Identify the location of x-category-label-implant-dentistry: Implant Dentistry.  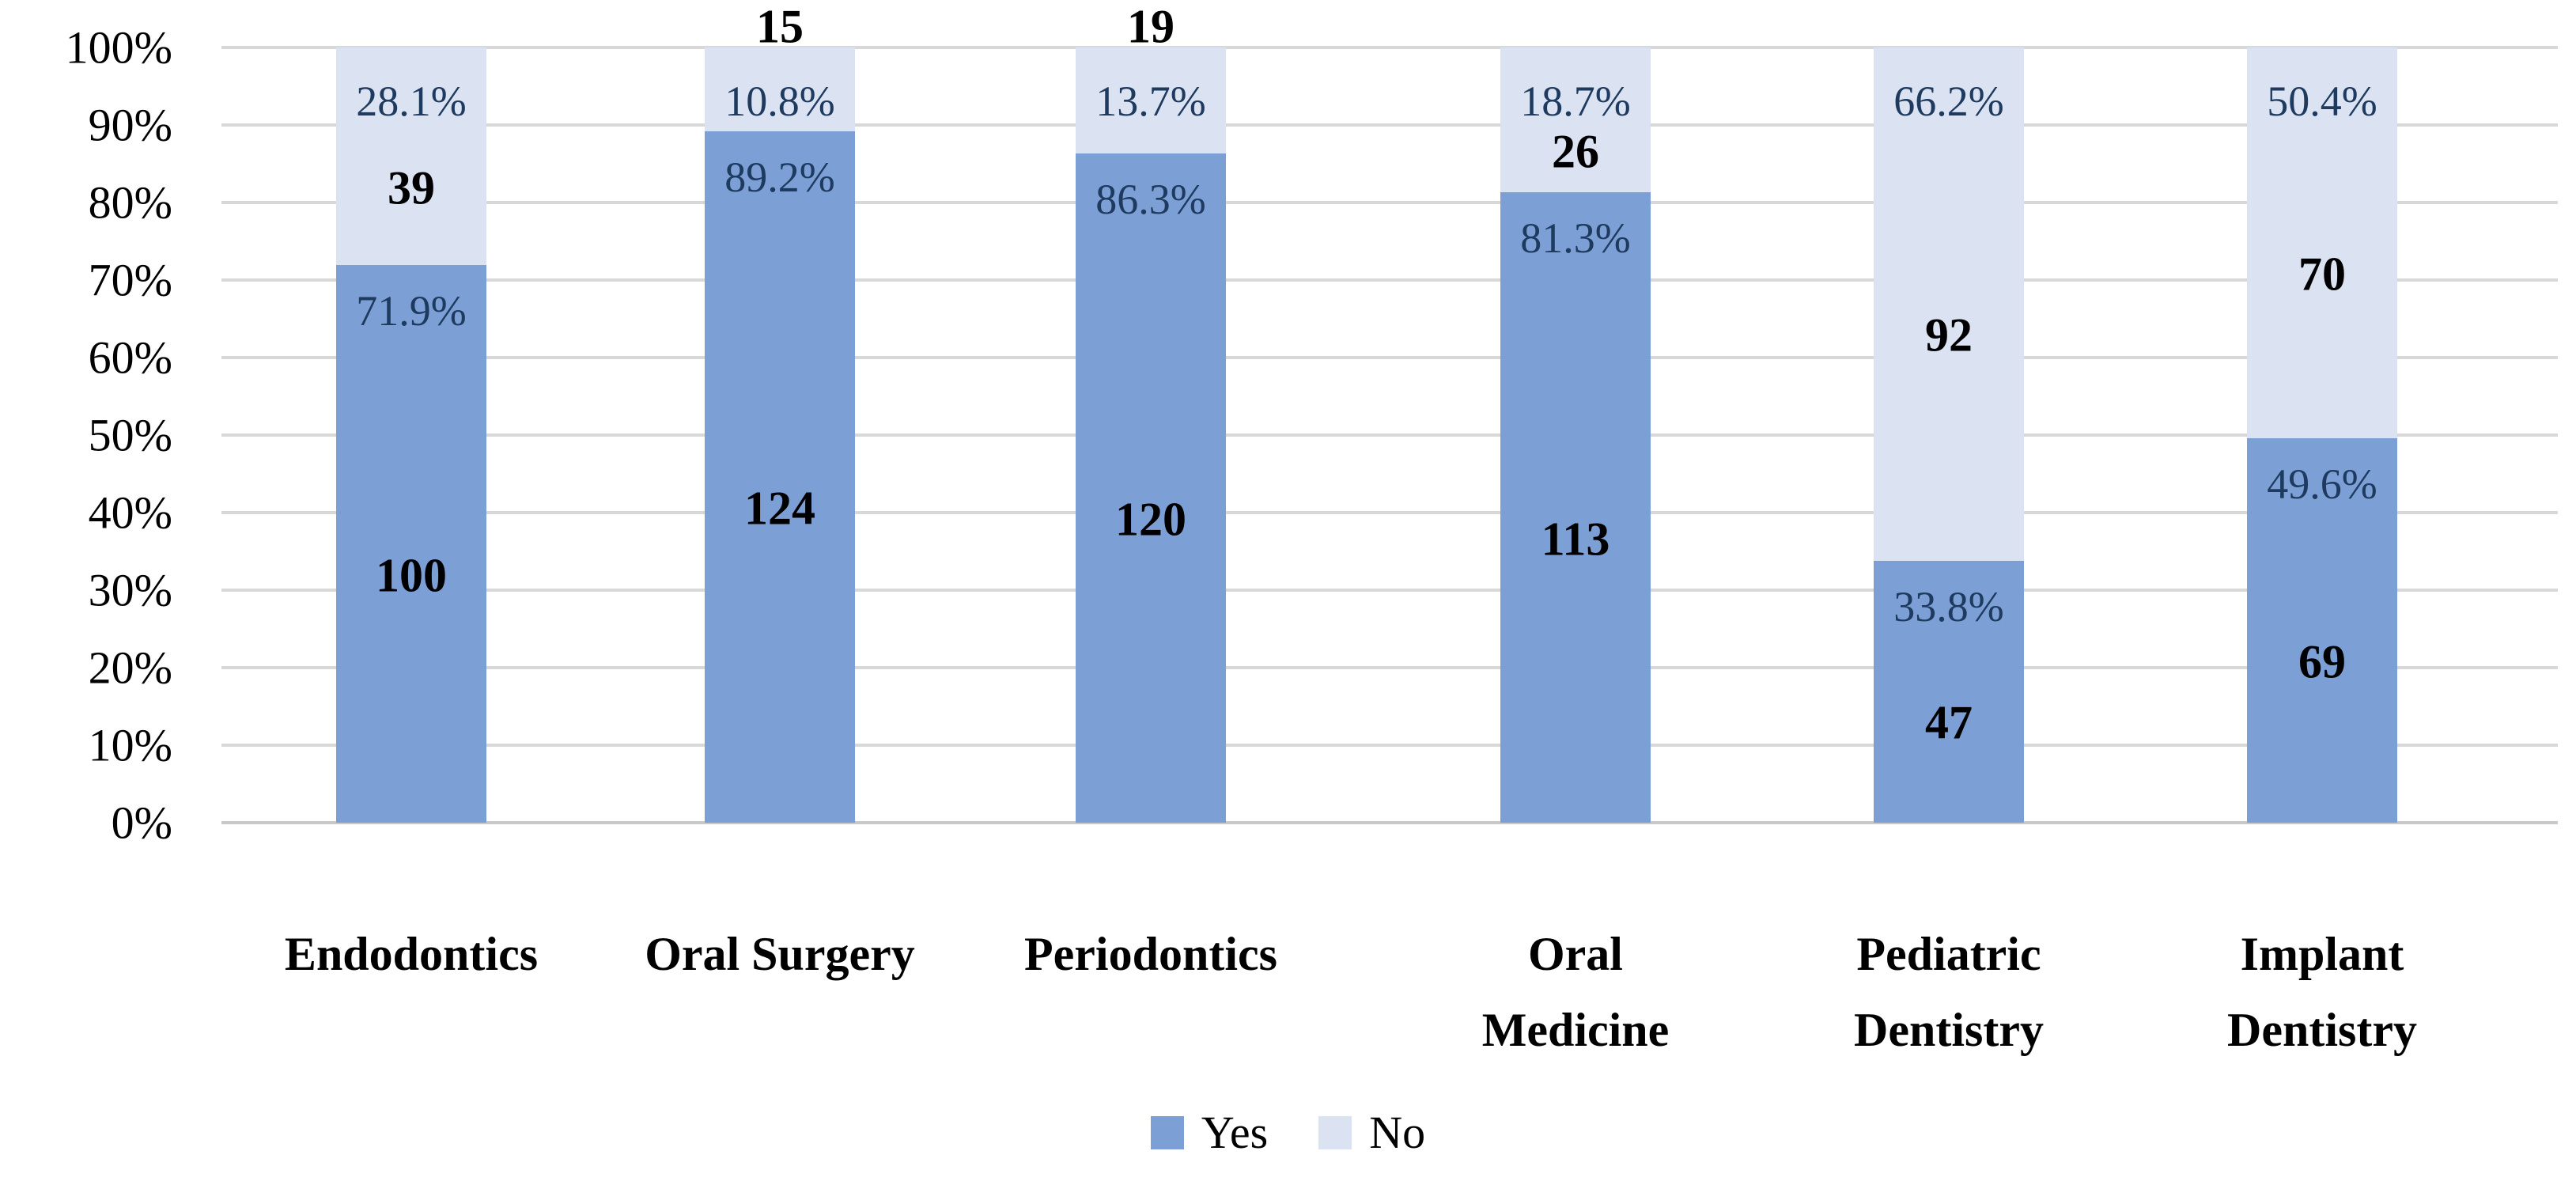
(2322, 992).